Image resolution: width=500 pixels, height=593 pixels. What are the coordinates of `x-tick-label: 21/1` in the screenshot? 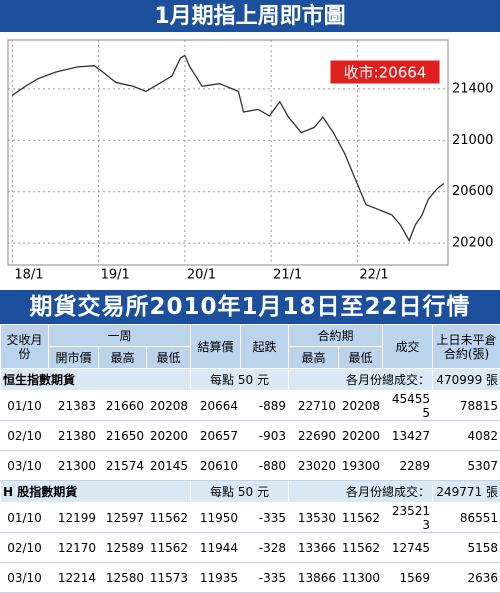 It's located at (287, 275).